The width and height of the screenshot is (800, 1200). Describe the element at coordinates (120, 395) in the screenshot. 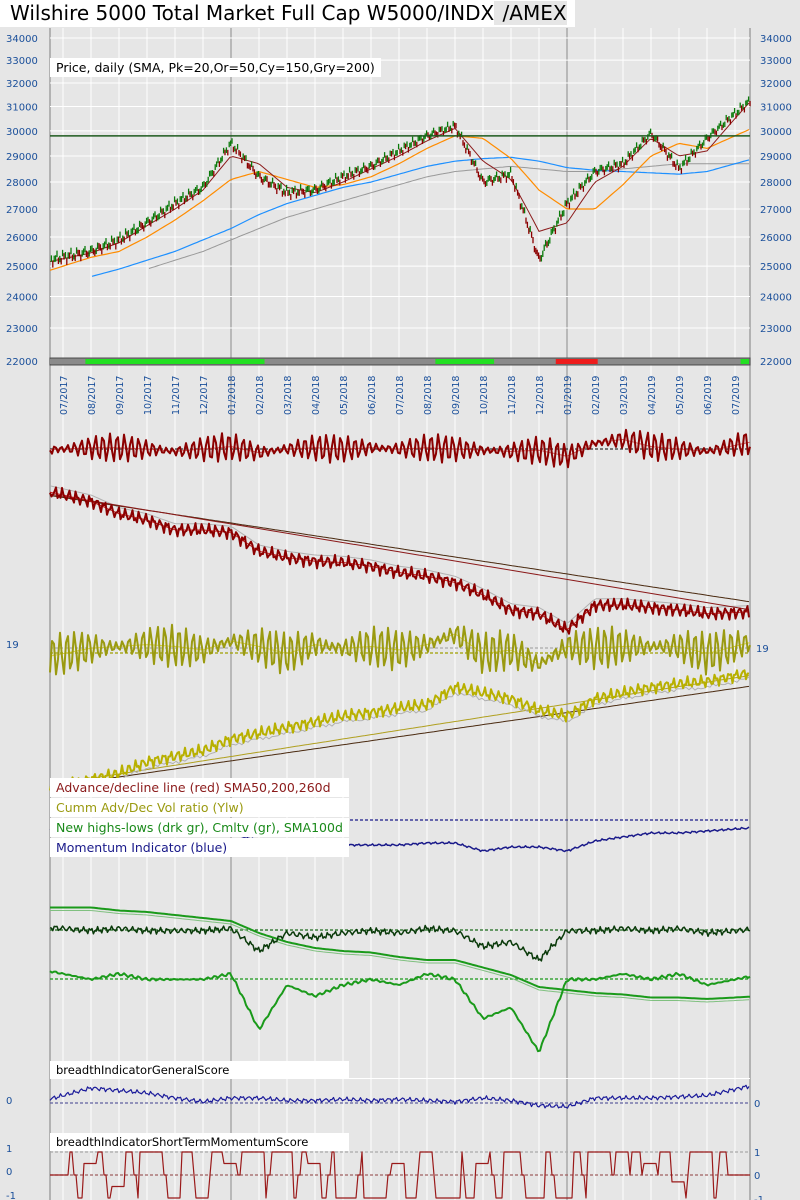

I see `date-tick-label: 09/2017` at that location.